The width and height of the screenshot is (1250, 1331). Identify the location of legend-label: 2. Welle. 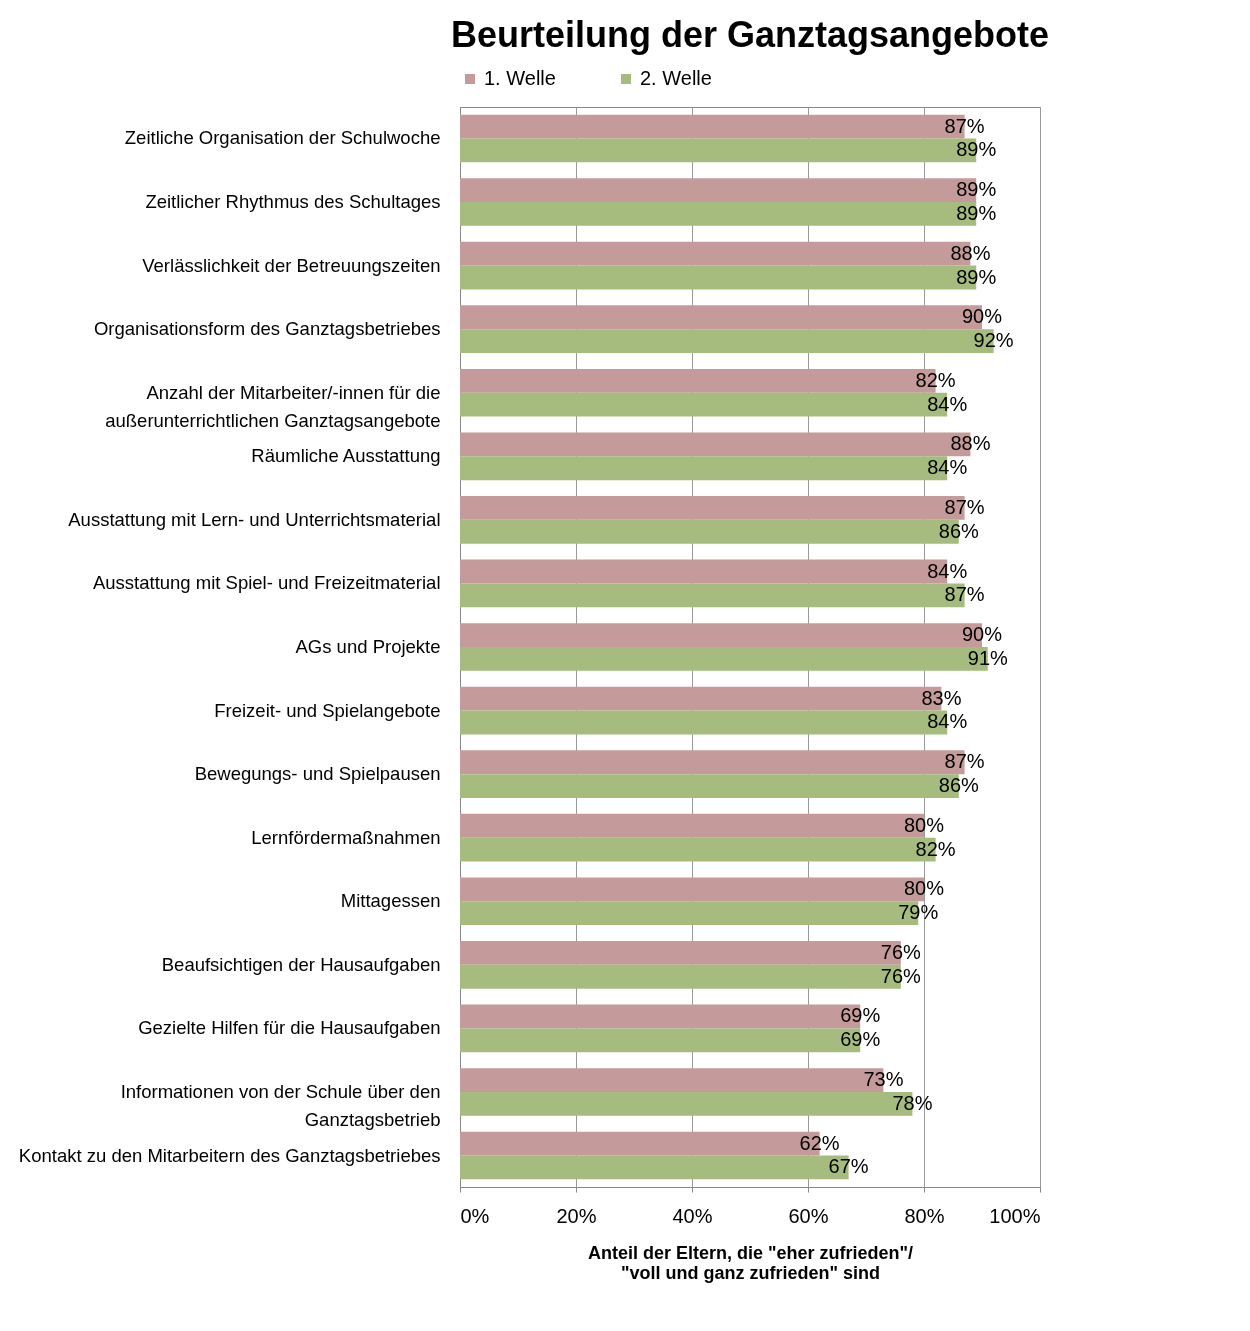
(676, 78).